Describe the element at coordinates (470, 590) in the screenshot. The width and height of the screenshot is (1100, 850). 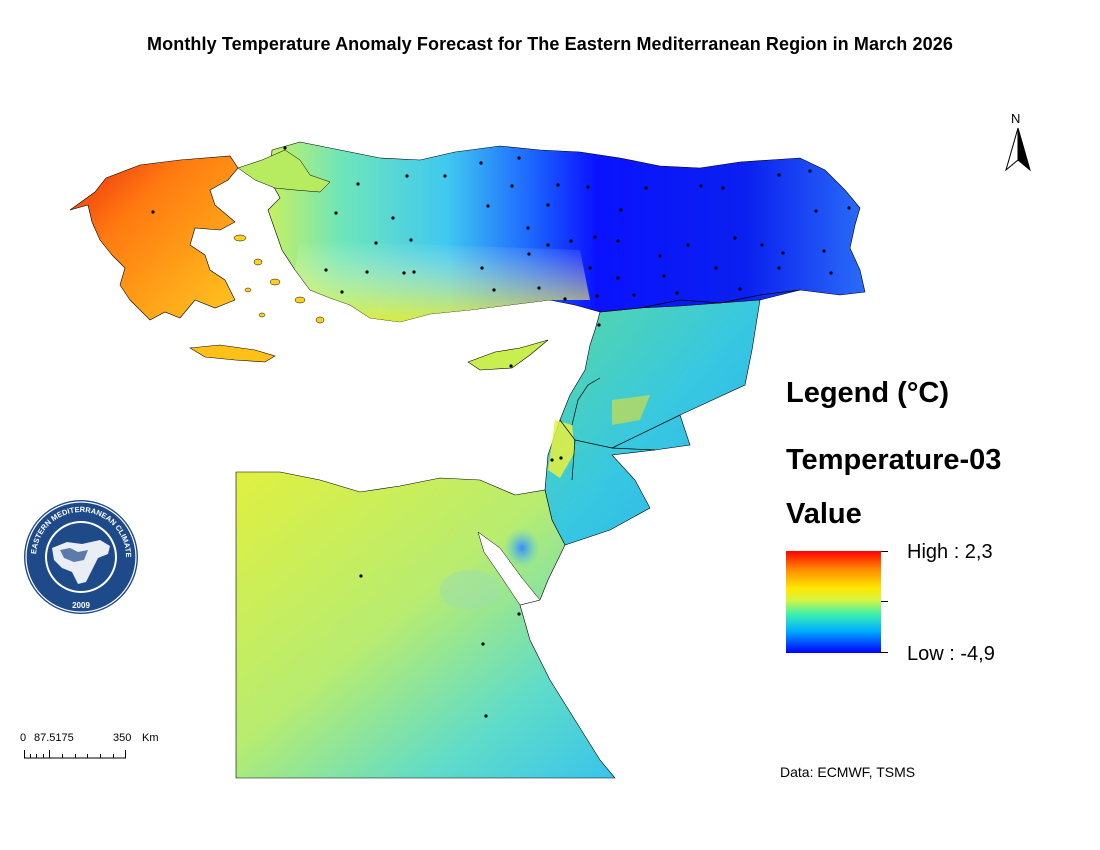
I see `egypt-mid-cool-patch` at that location.